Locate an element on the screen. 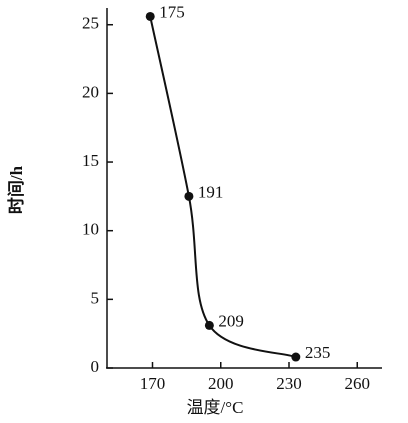 This screenshot has height=423, width=408. x-tick-label: 170 is located at coordinates (153, 383).